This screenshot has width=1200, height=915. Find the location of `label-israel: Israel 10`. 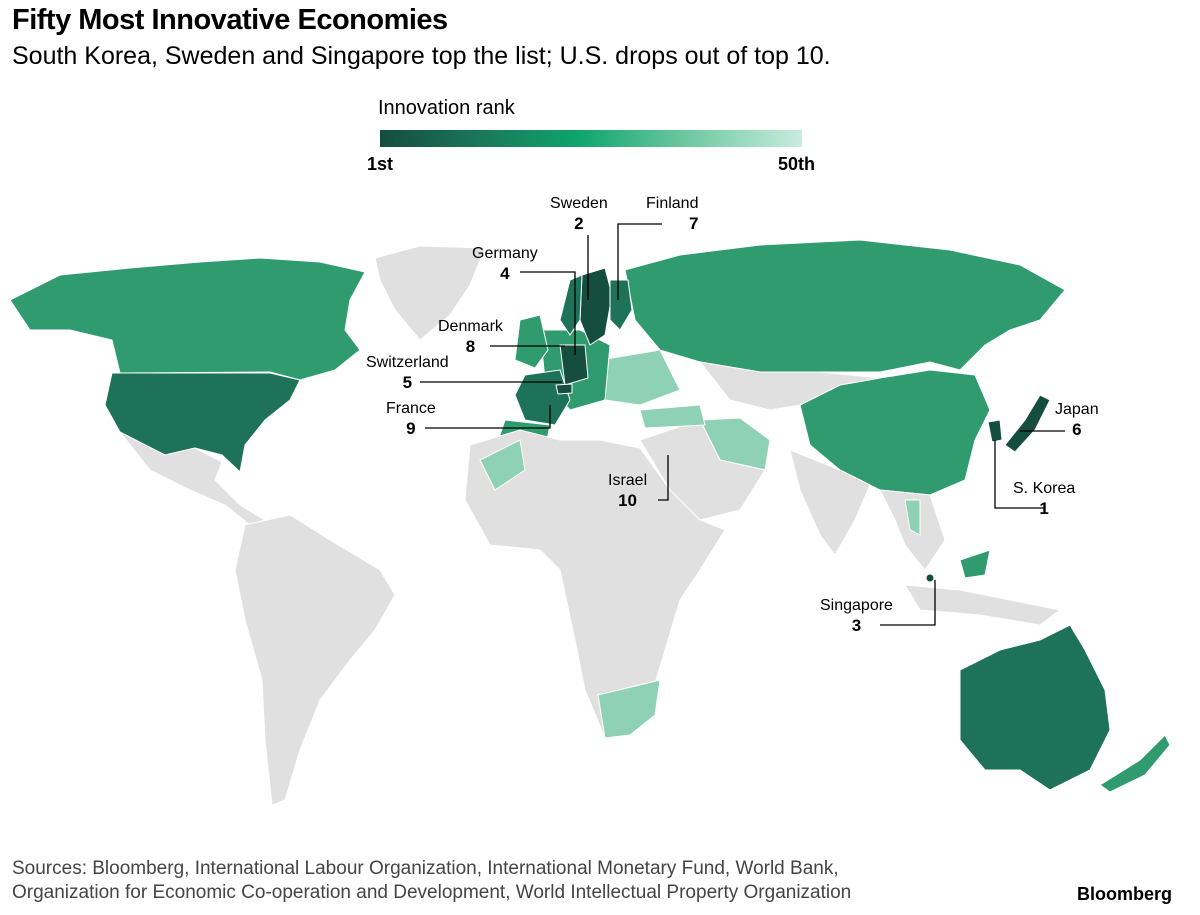

label-israel: Israel 10 is located at coordinates (627, 491).